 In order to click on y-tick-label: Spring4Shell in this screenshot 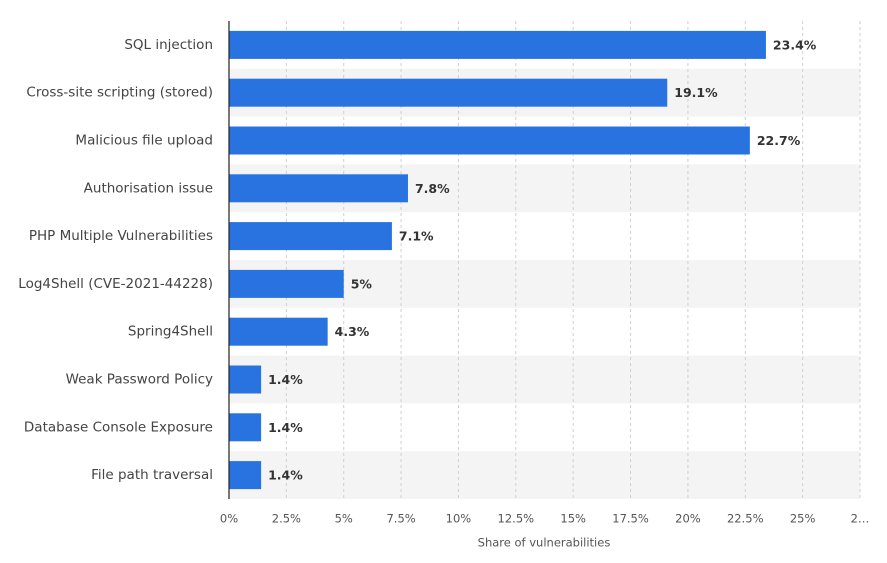, I will do `click(170, 332)`.